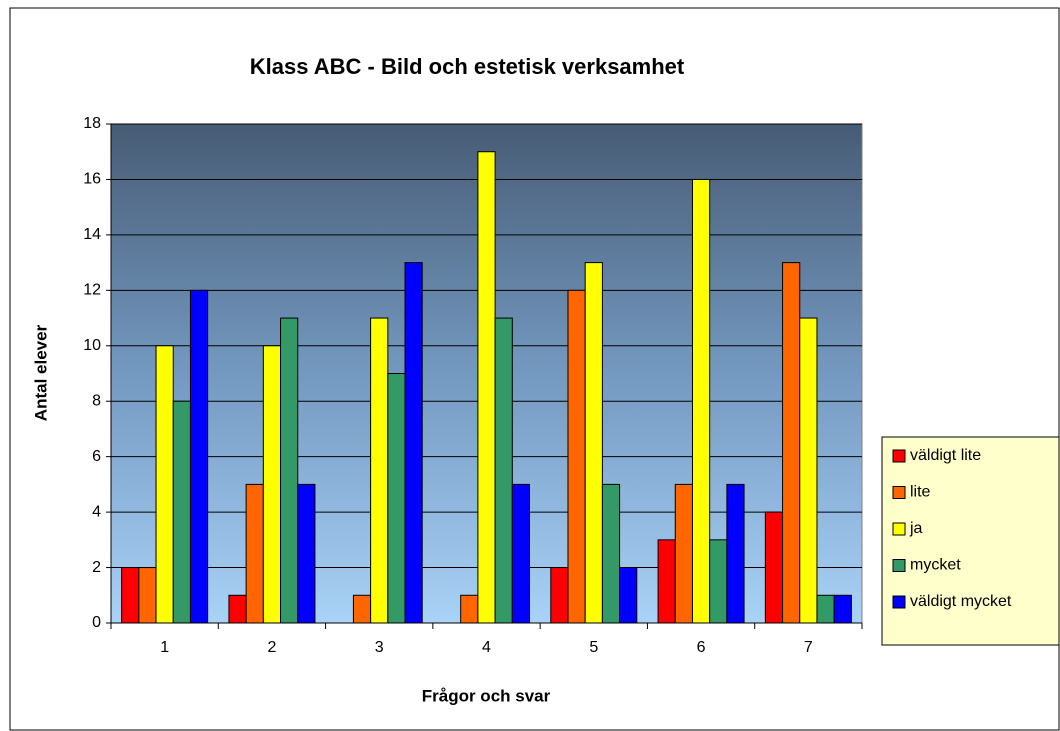 This screenshot has height=731, width=1060. What do you see at coordinates (920, 492) in the screenshot?
I see `legend-label: lite` at bounding box center [920, 492].